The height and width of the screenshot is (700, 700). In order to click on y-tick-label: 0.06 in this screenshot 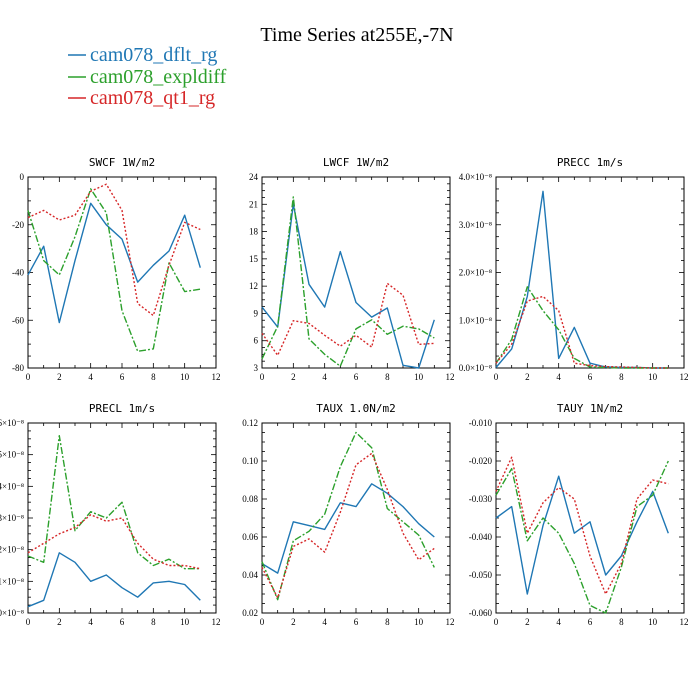, I will do `click(250, 537)`.